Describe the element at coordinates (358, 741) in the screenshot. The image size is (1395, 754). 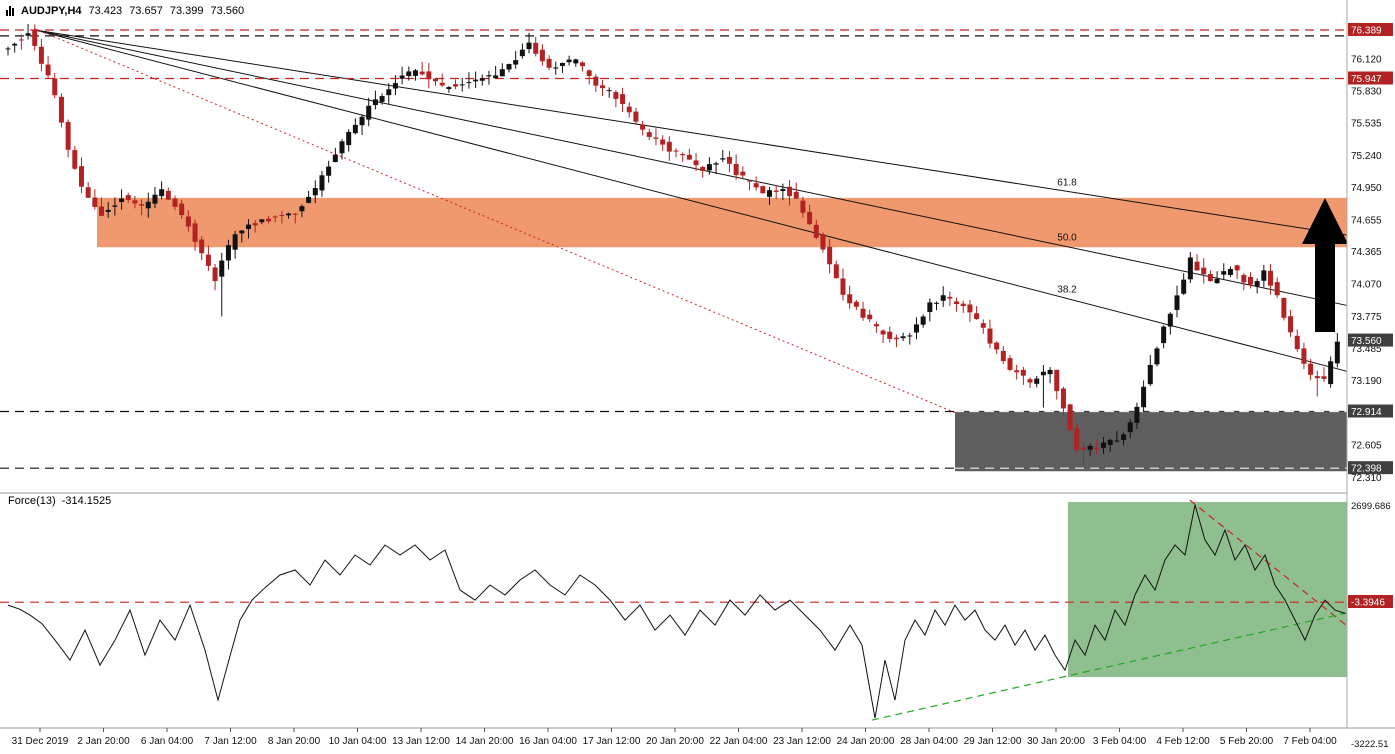
I see `time-tick-label: 10 Jan 04:00` at that location.